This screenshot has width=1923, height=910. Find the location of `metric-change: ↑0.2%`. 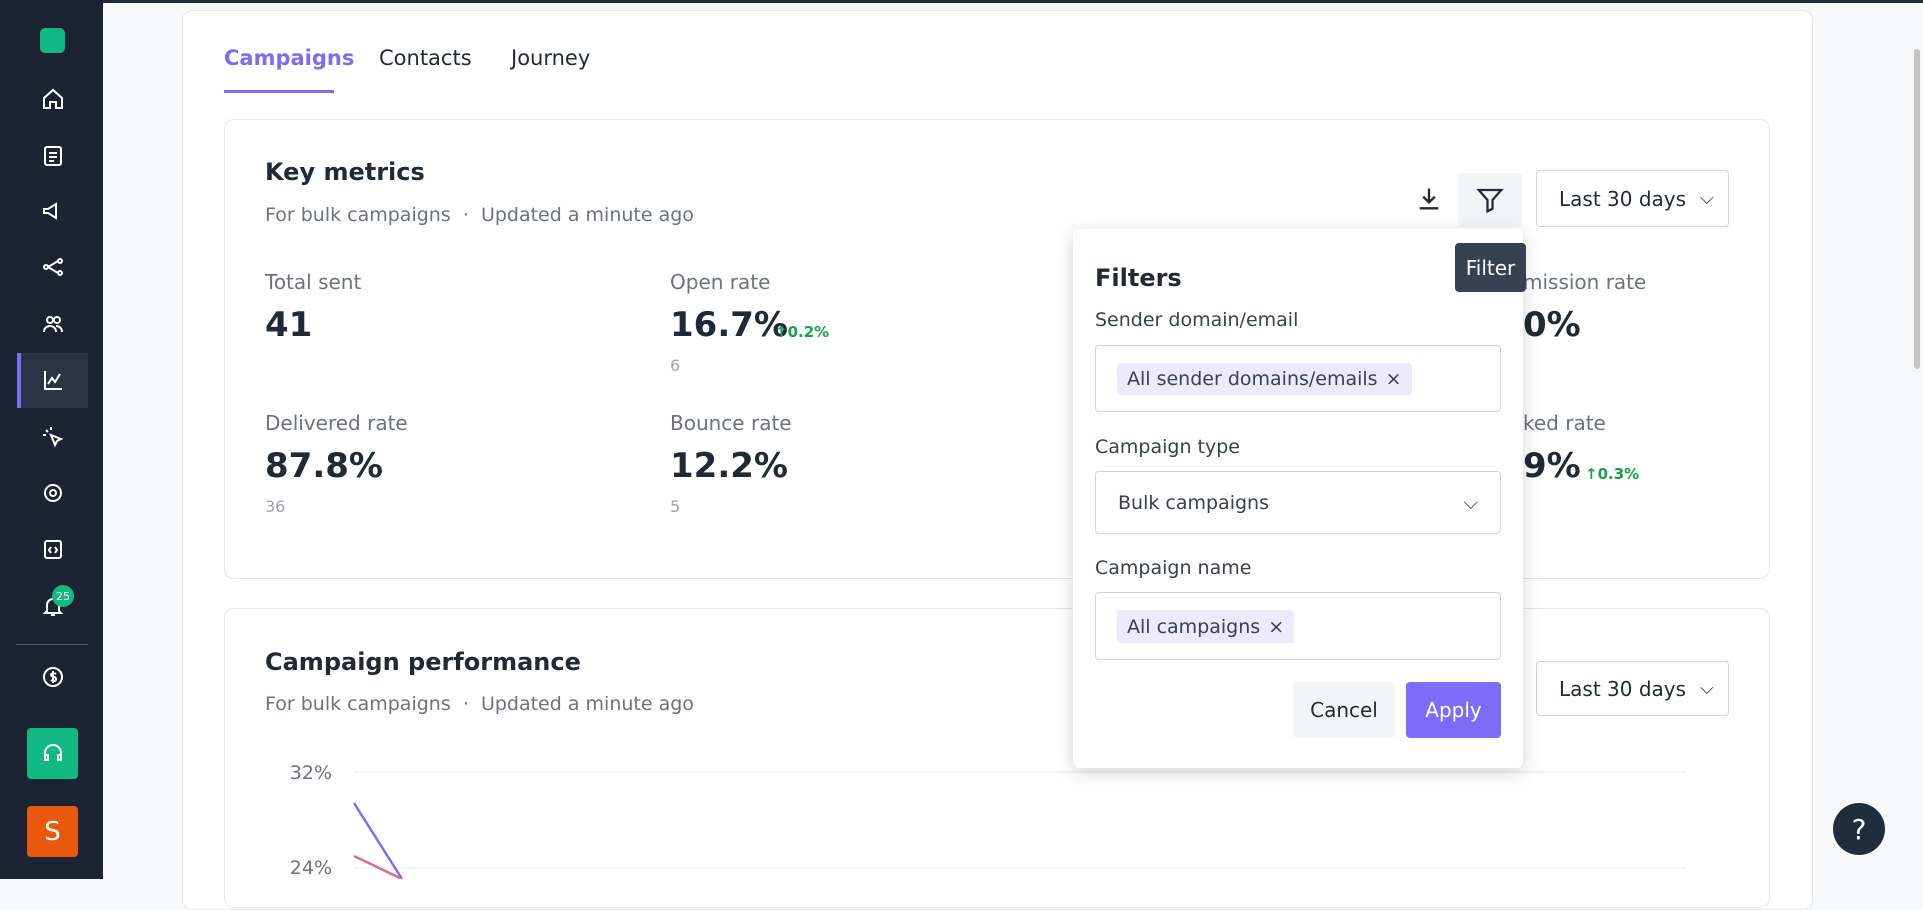

metric-change: ↑0.2% is located at coordinates (802, 332).